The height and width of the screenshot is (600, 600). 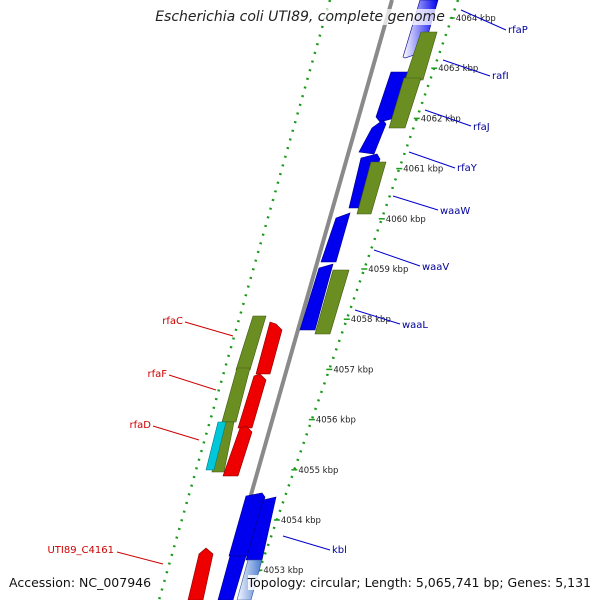 What do you see at coordinates (283, 571) in the screenshot?
I see `scale-label: 4053 kbp` at bounding box center [283, 571].